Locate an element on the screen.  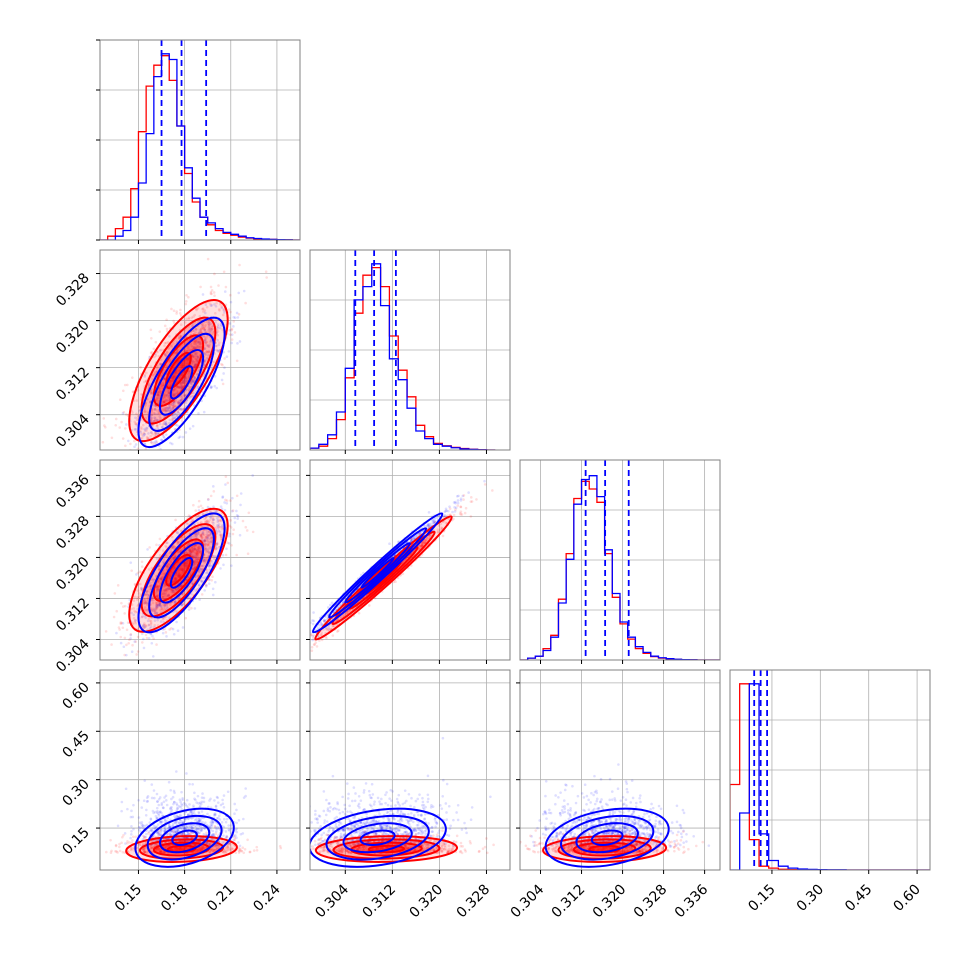
density-fill is located at coordinates (178, 570).